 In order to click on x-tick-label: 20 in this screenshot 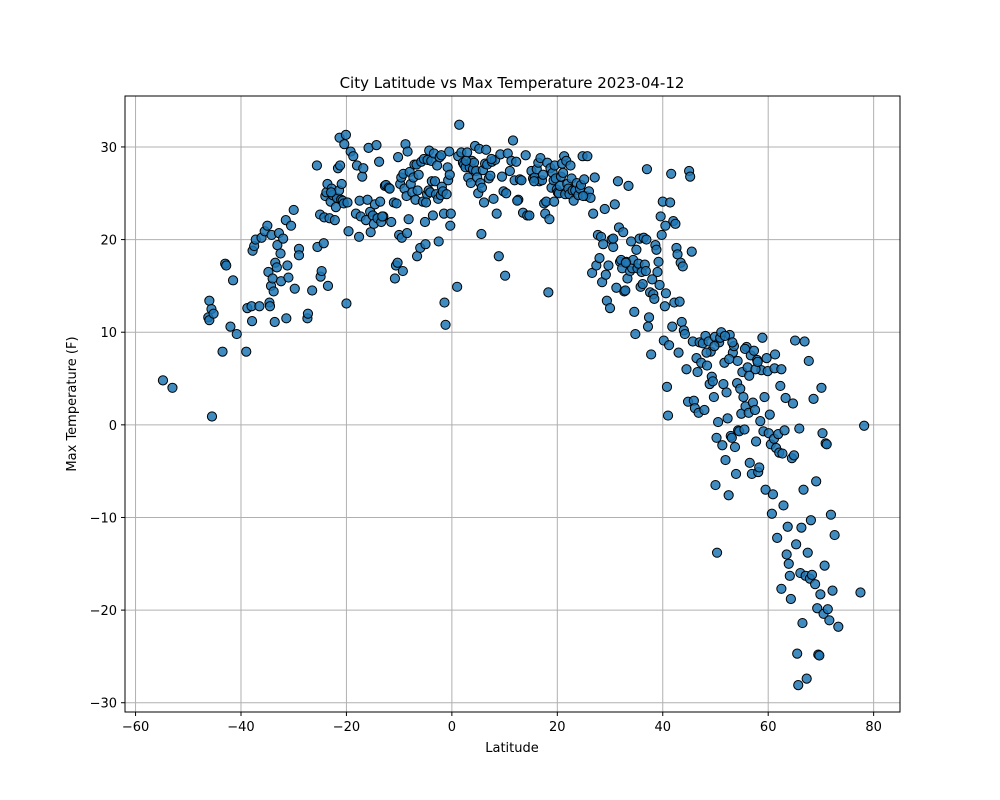, I will do `click(557, 727)`.